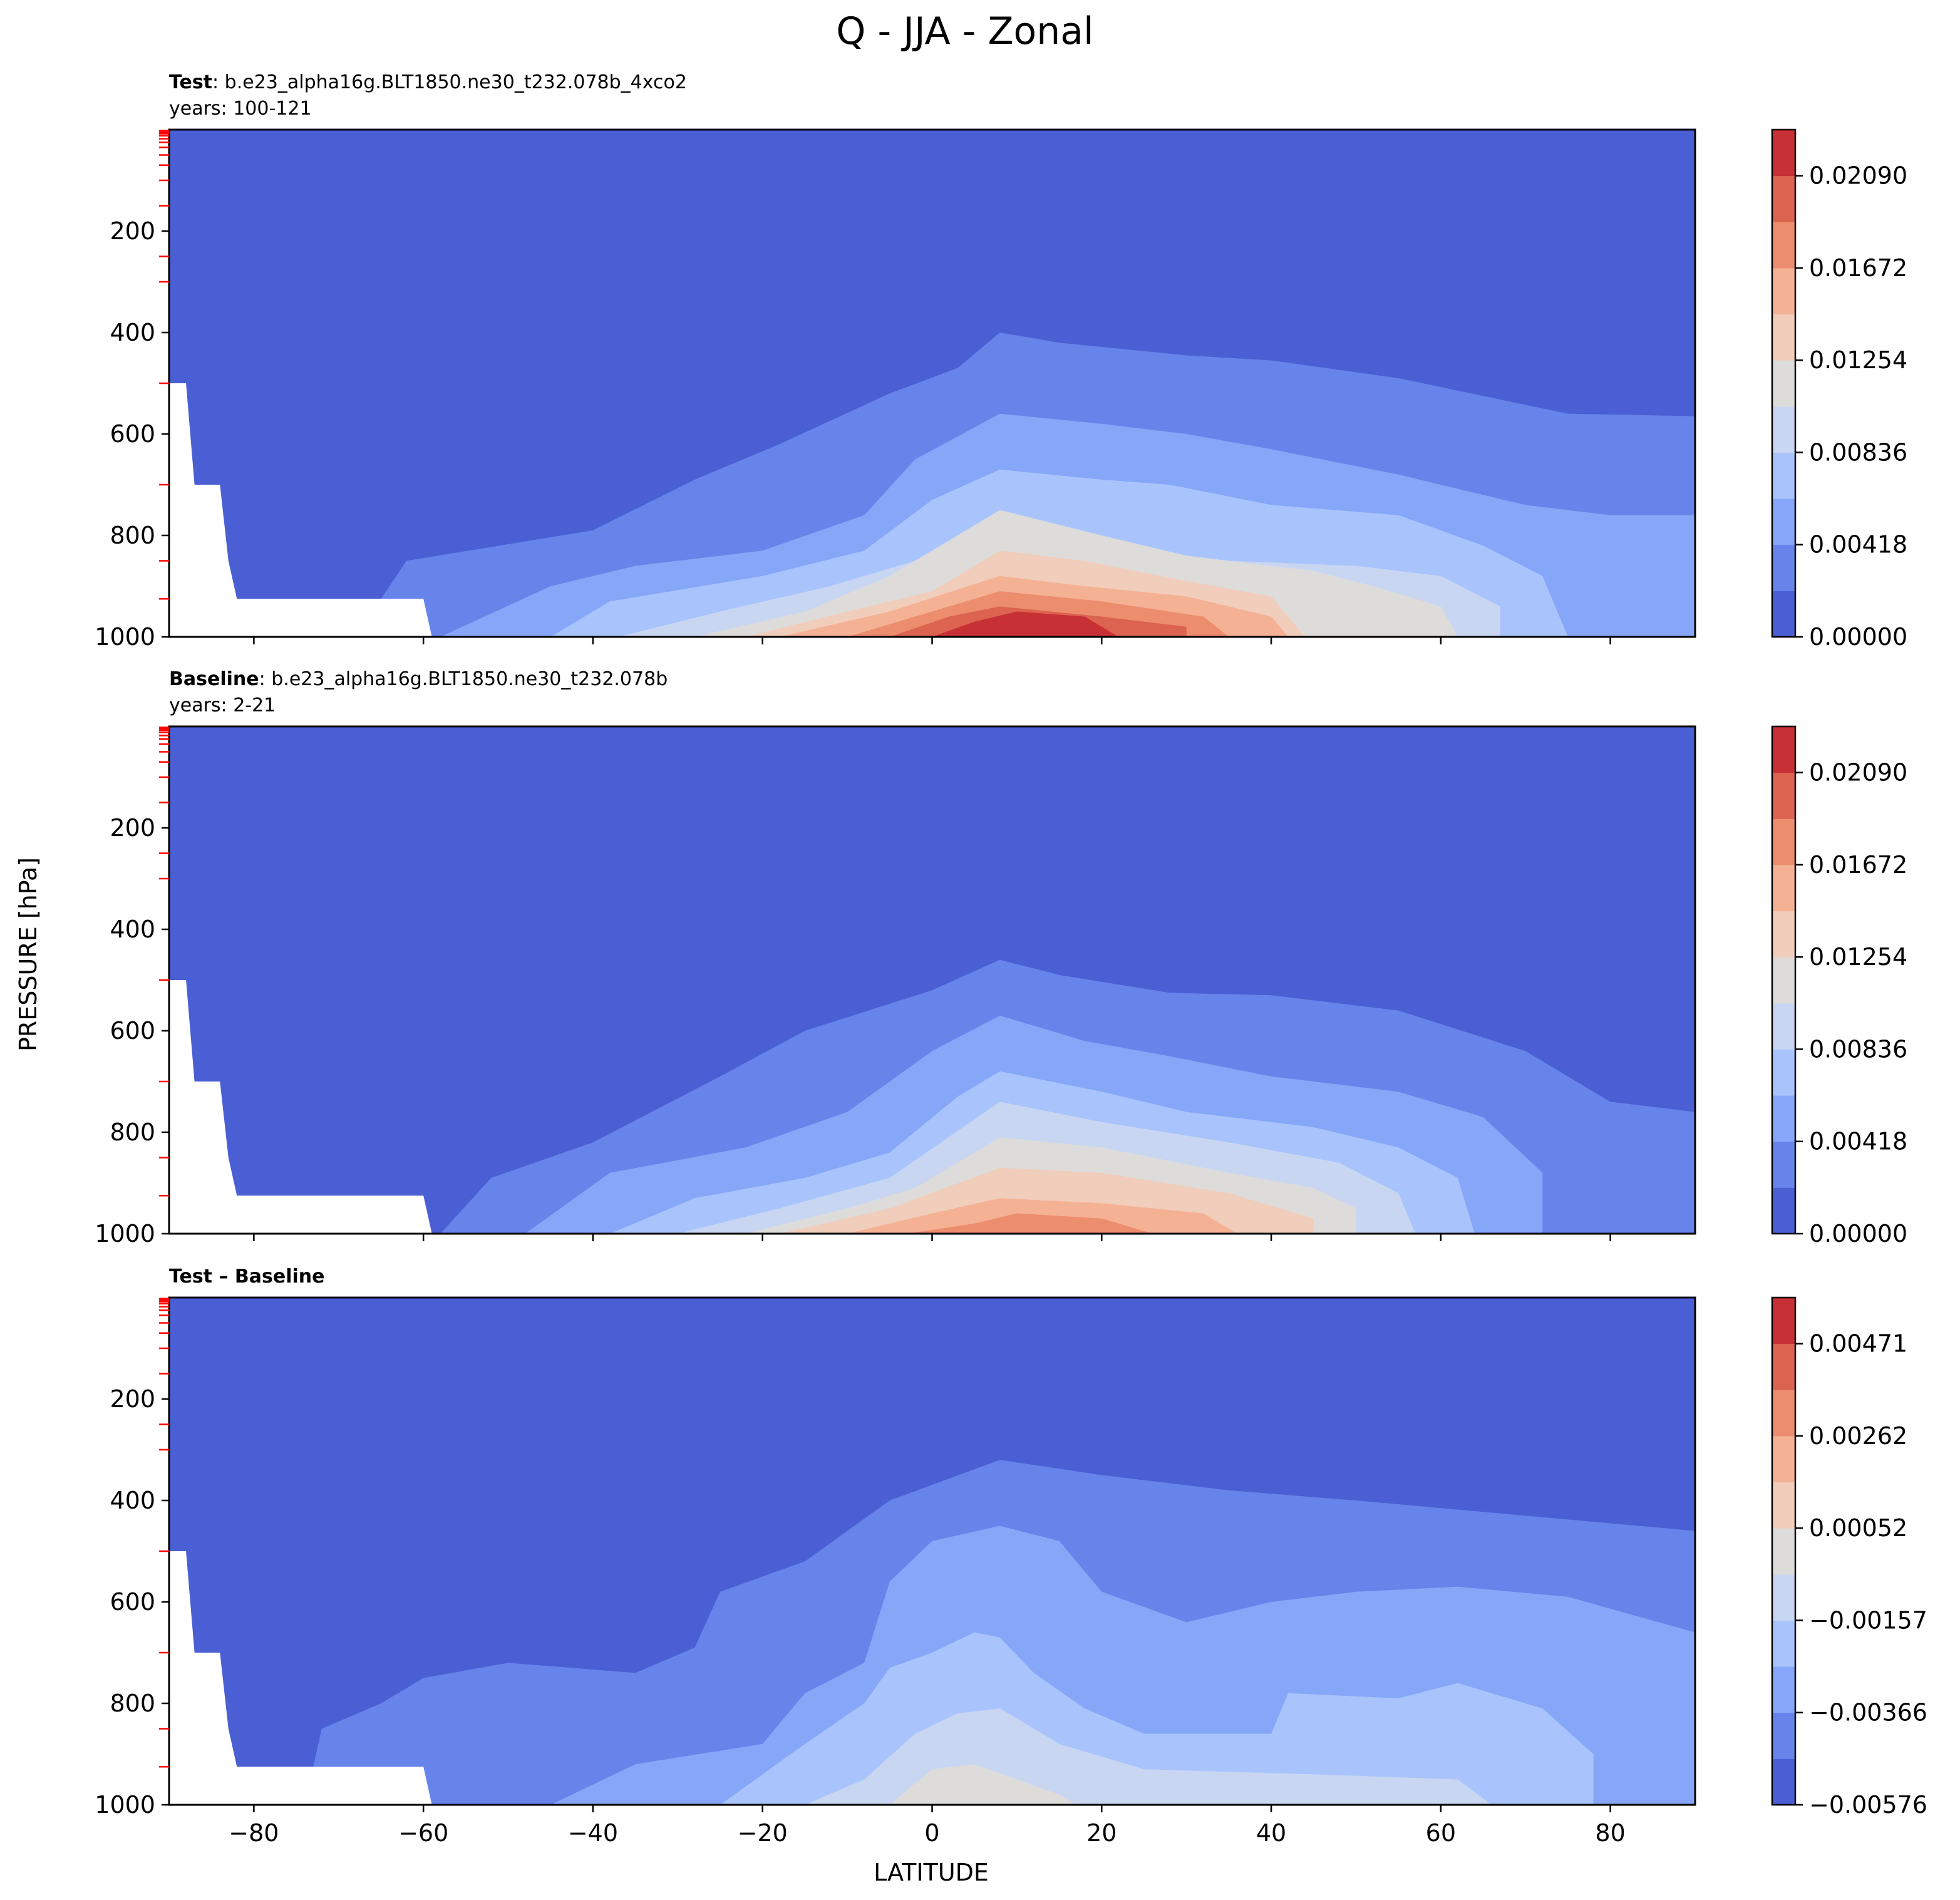  What do you see at coordinates (1858, 1436) in the screenshot?
I see `colorbar-tick-label: 0.00262` at bounding box center [1858, 1436].